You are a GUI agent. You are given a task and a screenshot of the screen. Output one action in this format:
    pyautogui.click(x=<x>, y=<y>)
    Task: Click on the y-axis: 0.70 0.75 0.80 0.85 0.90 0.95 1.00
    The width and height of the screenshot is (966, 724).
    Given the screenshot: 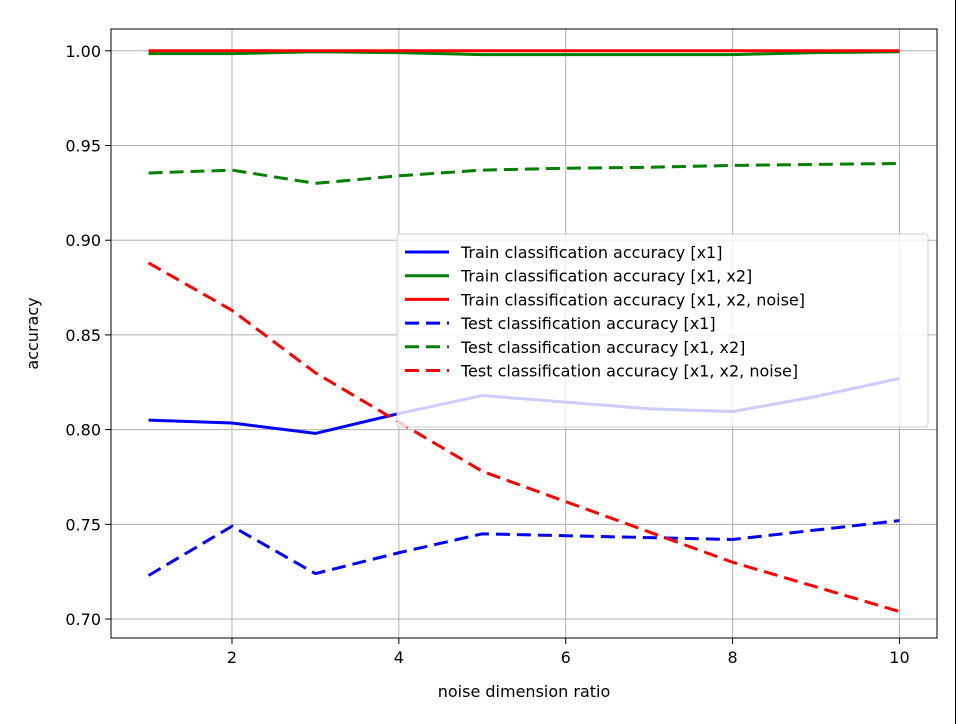 What is the action you would take?
    pyautogui.click(x=88, y=335)
    